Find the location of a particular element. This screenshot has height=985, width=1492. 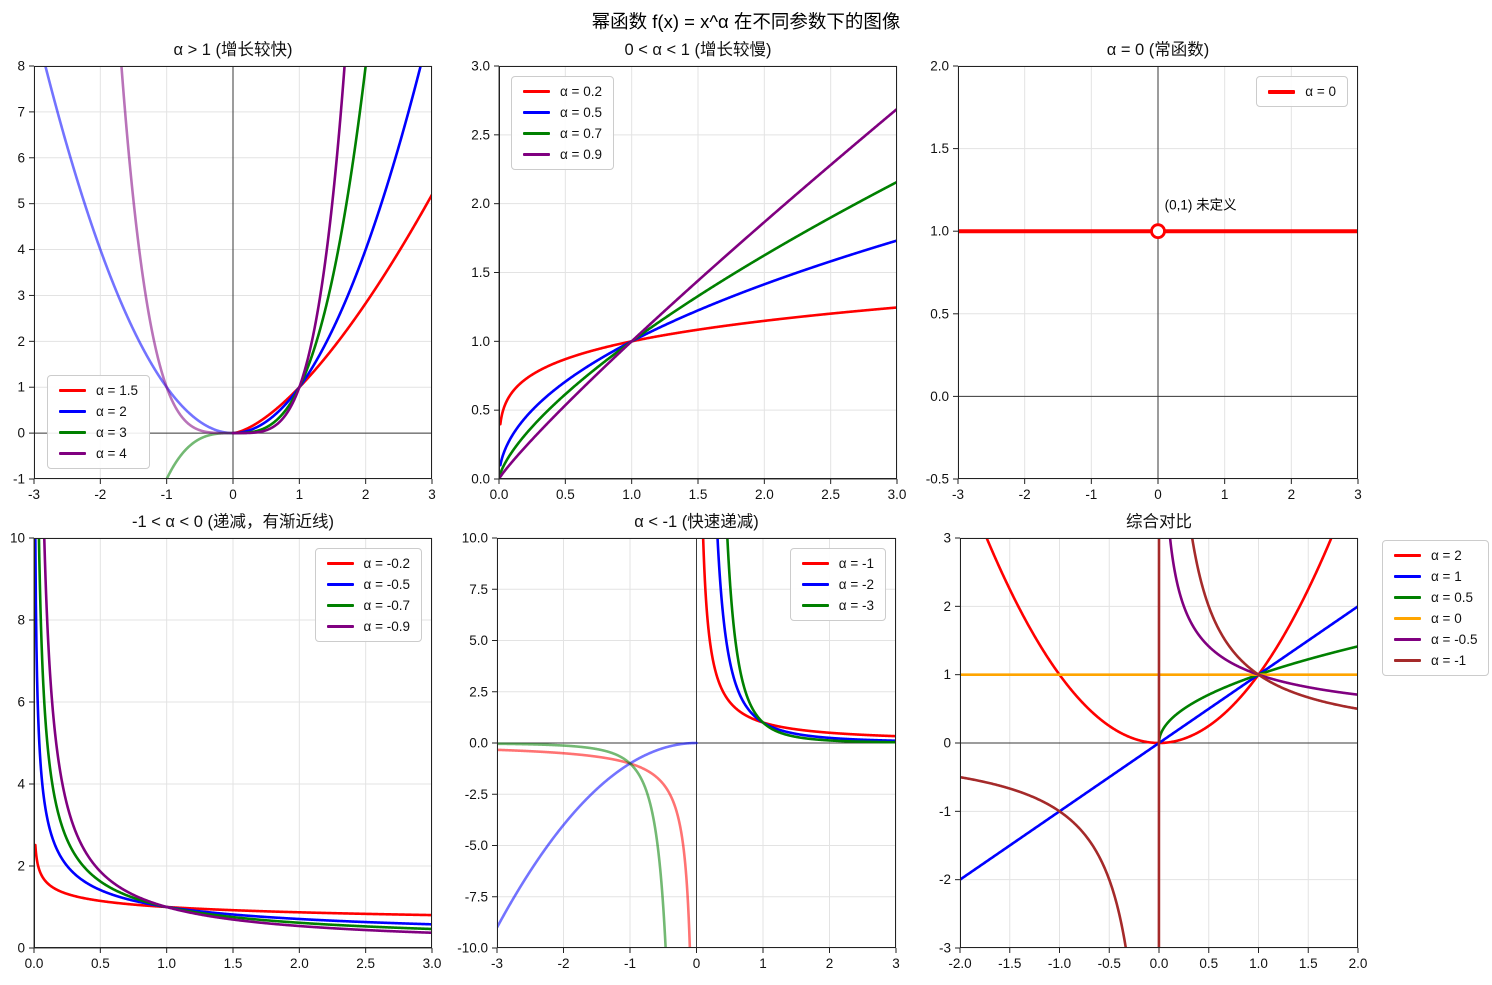

subplot-title: 0 < α < 1 (增长较慢) is located at coordinates (698, 50).